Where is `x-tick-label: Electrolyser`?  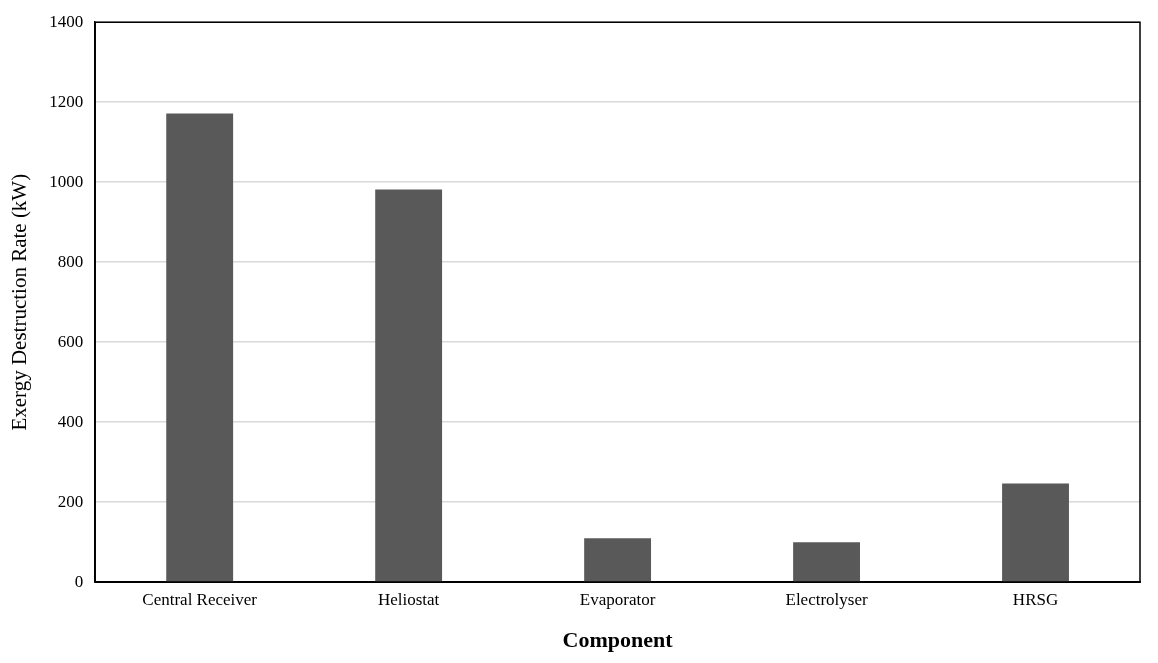 x-tick-label: Electrolyser is located at coordinates (826, 599).